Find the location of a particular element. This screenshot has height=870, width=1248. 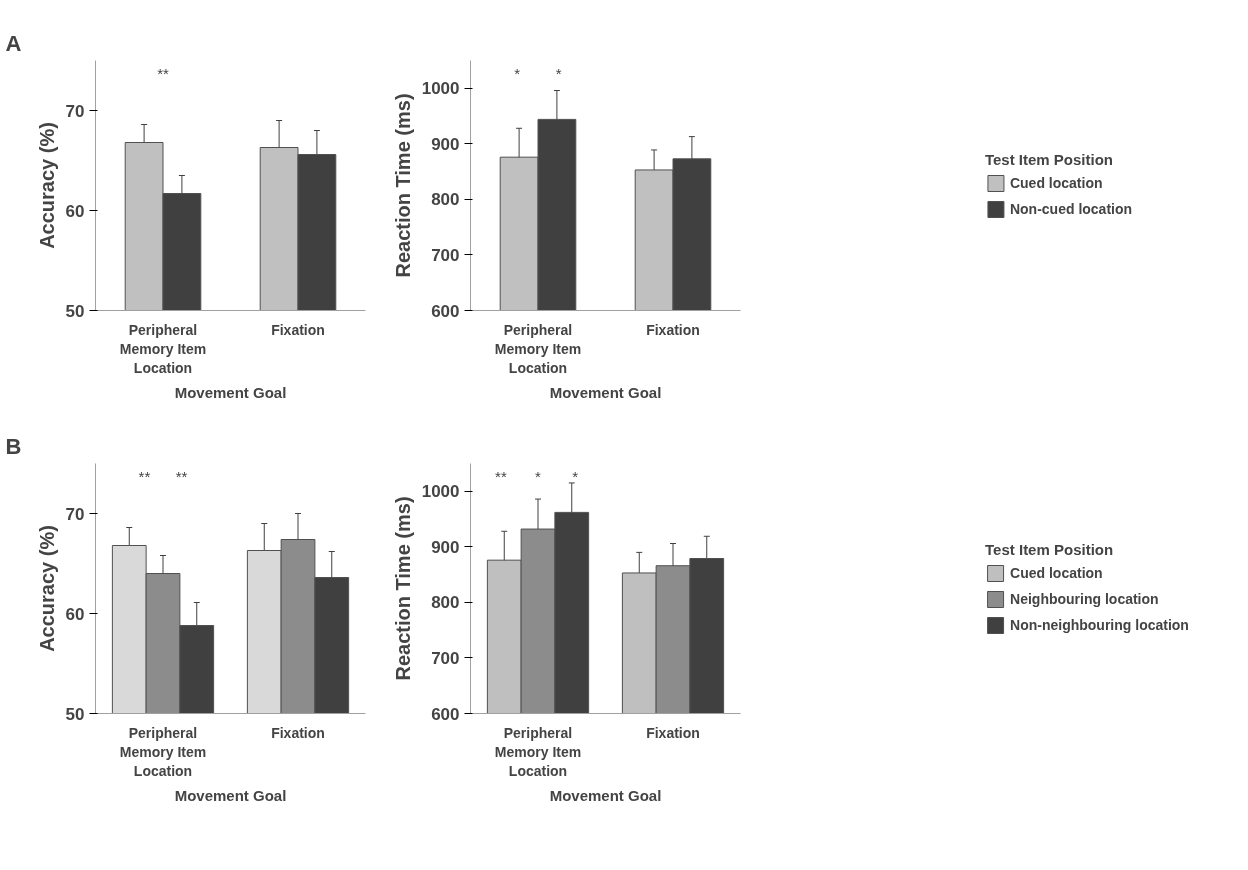

chart-title: A is located at coordinates (13, 43).